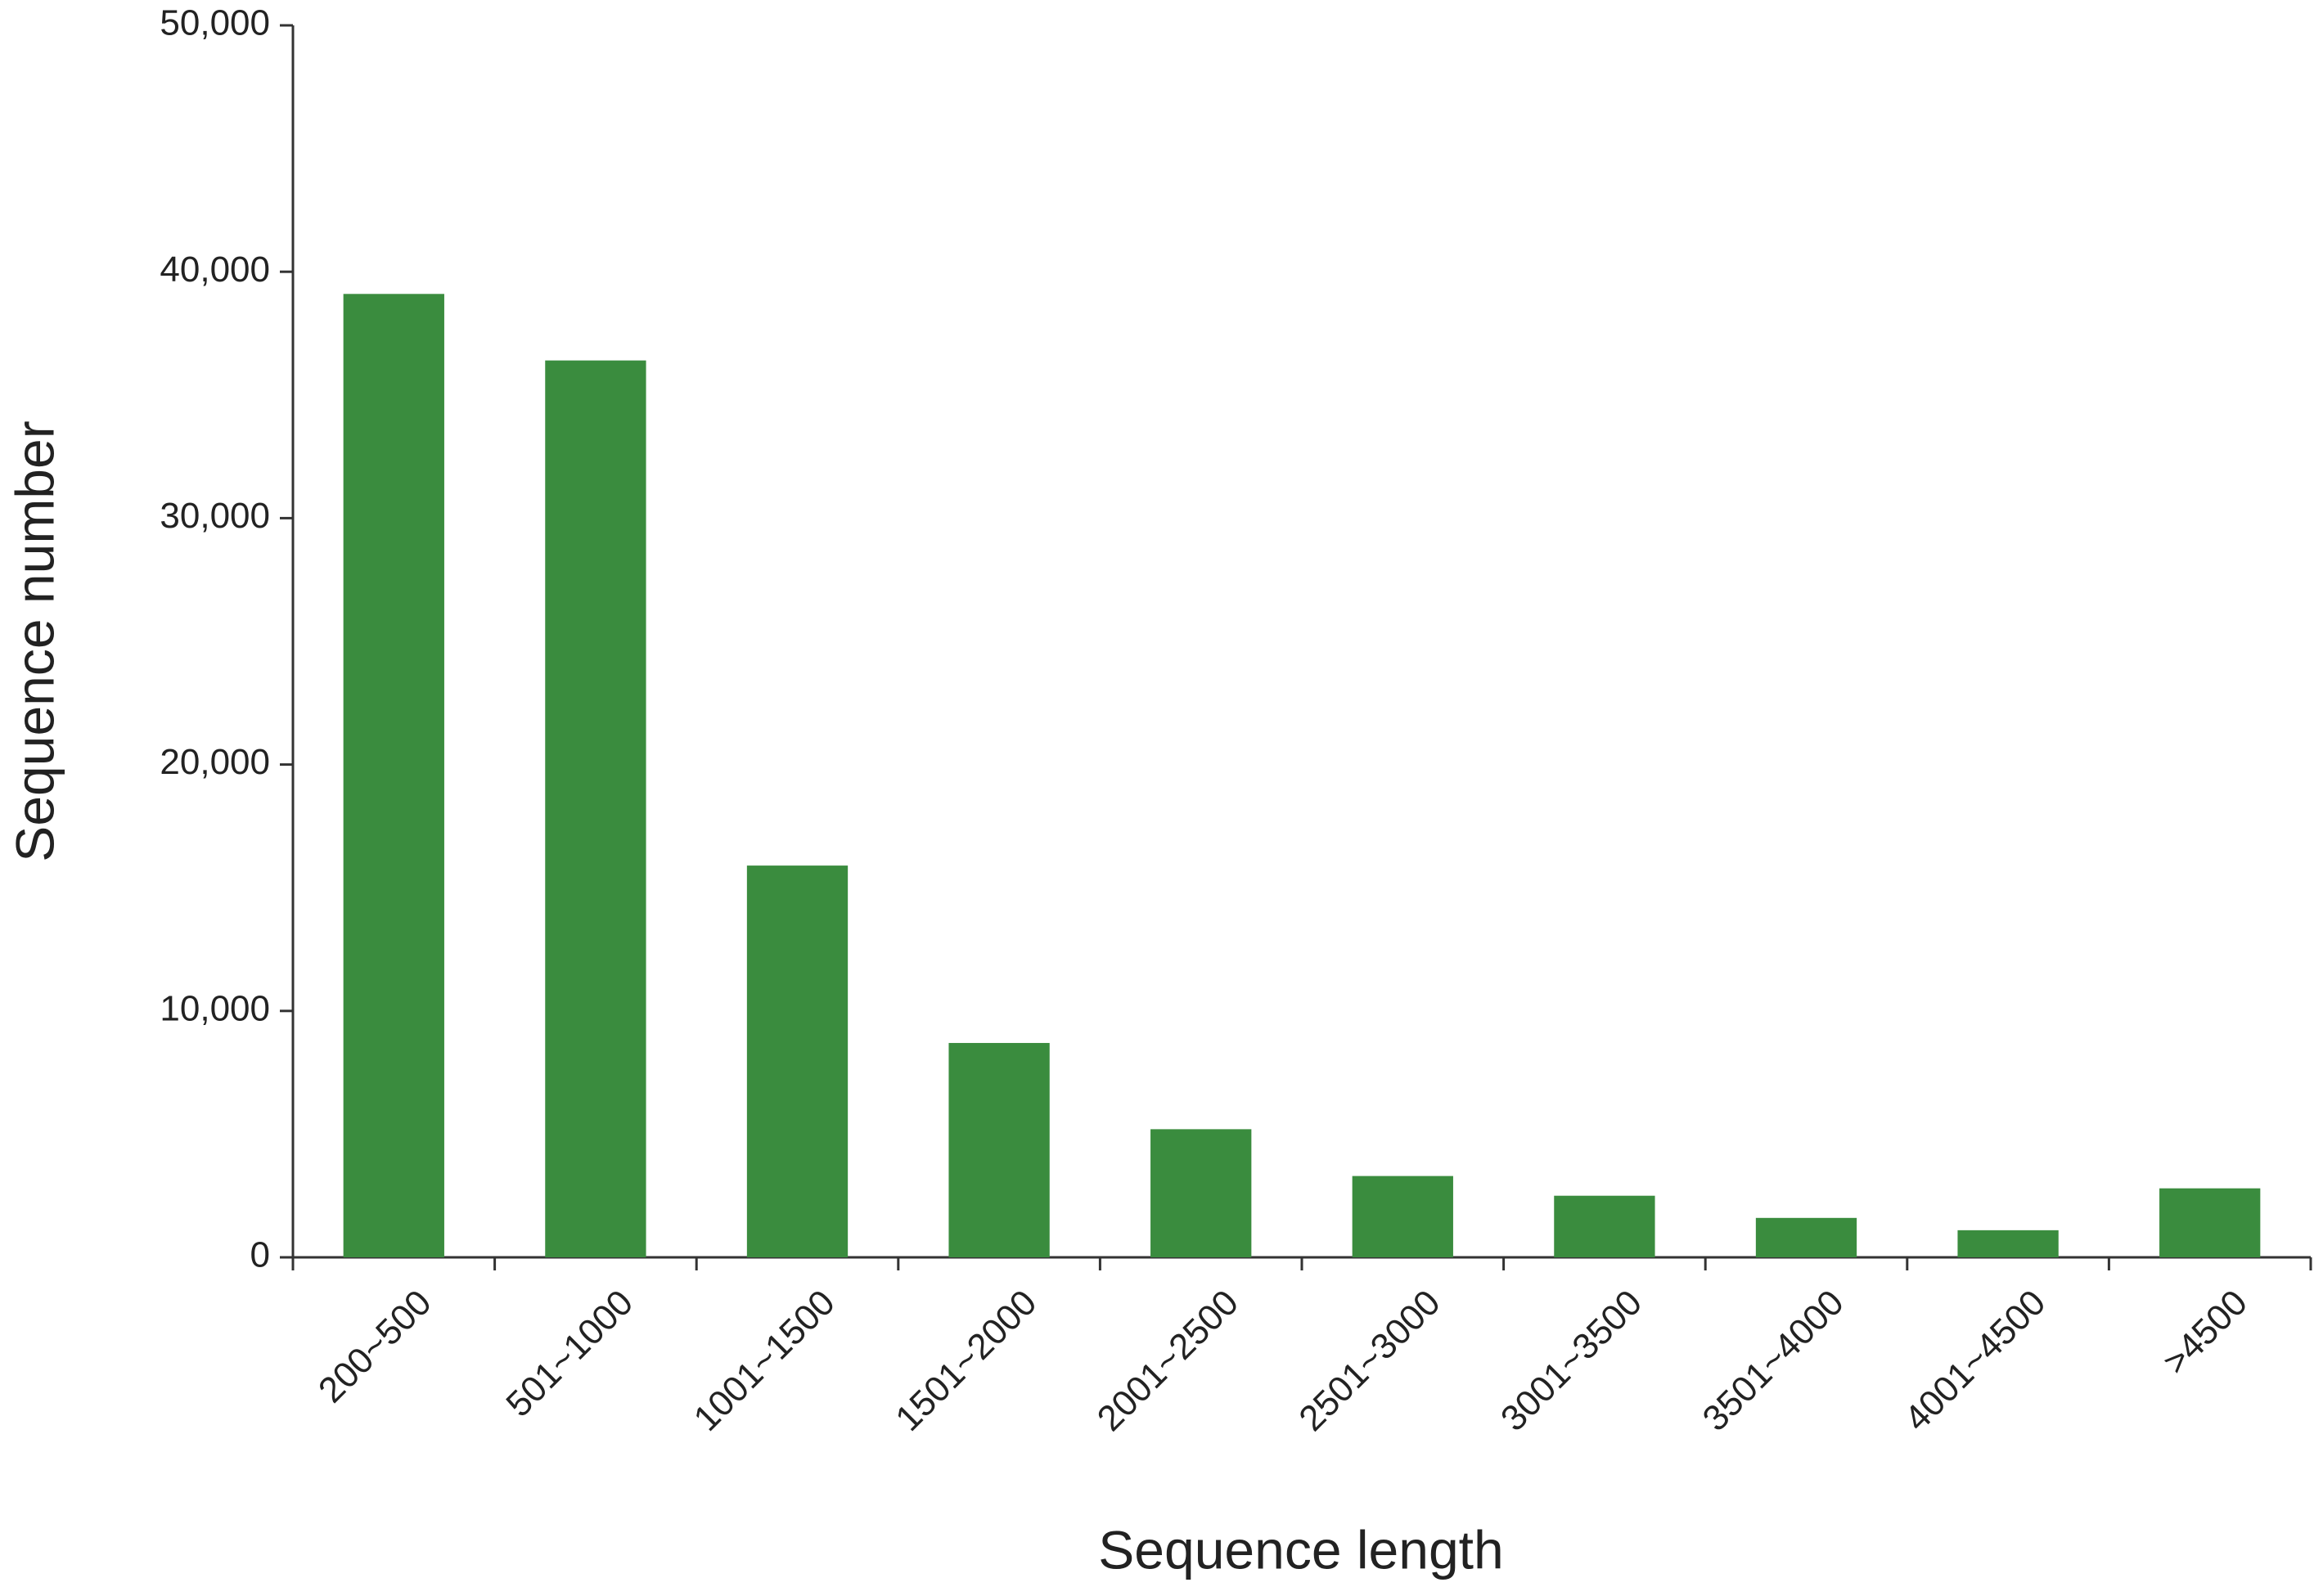  What do you see at coordinates (765, 1361) in the screenshot?
I see `x-tick-label: 1001~1500` at bounding box center [765, 1361].